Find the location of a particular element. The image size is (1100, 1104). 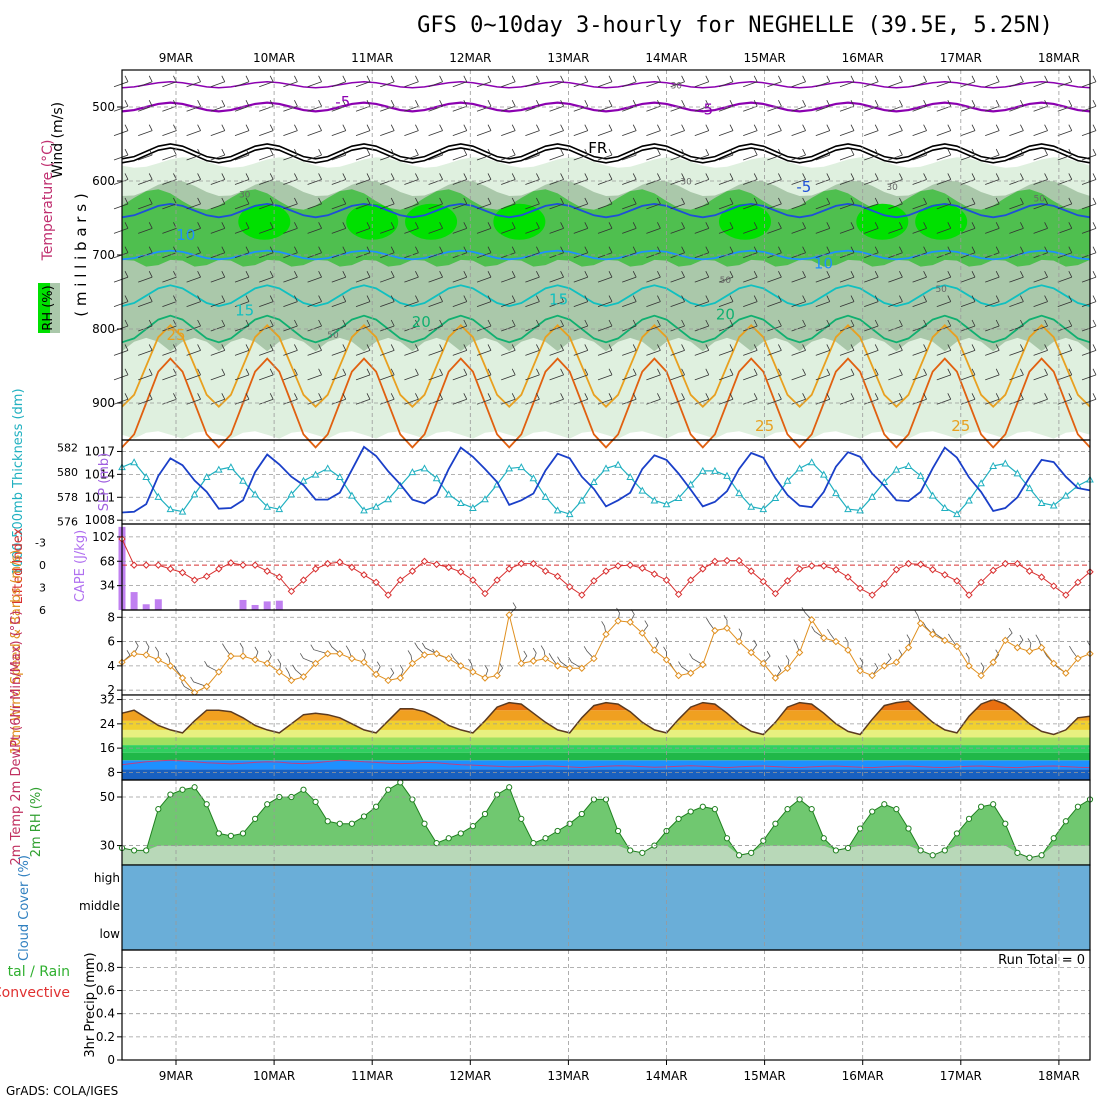

precip-convective-legend: Convective is located at coordinates (35, 993).